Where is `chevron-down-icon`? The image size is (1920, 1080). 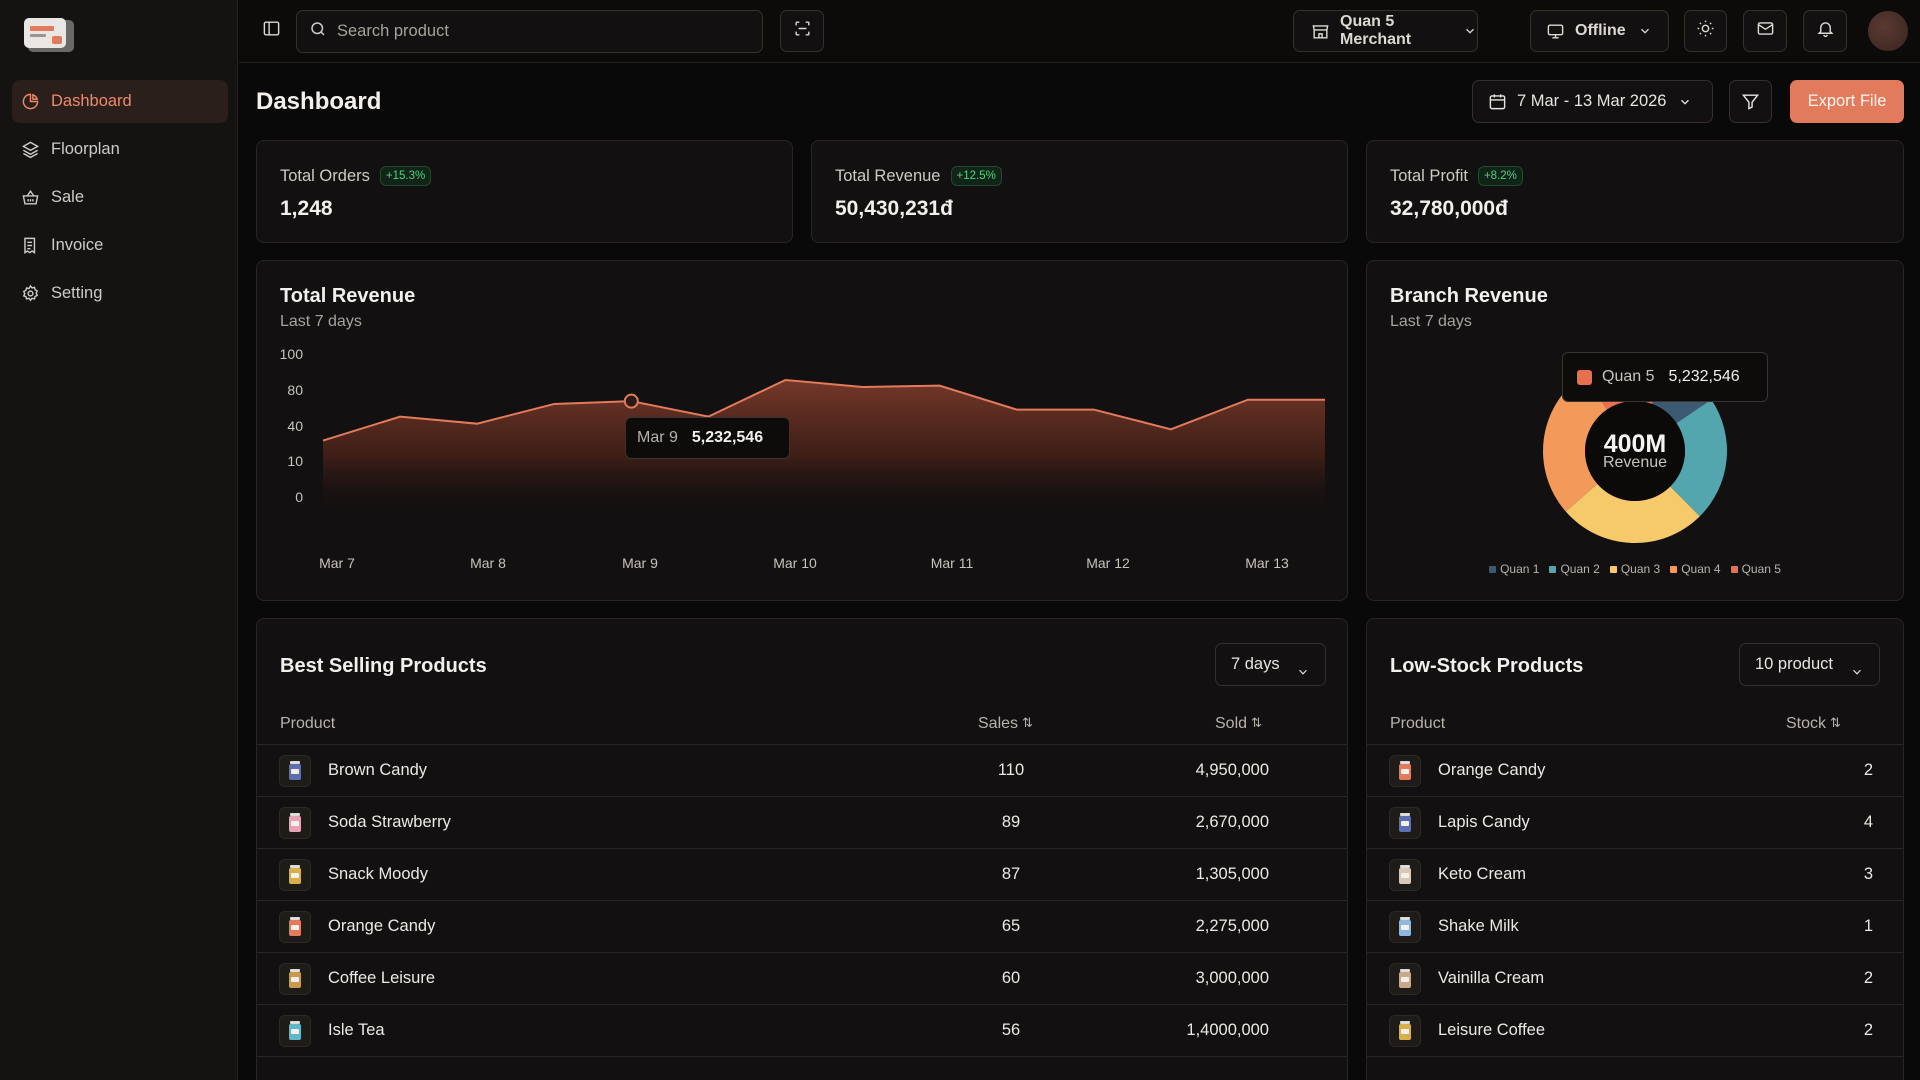
chevron-down-icon is located at coordinates (1470, 31).